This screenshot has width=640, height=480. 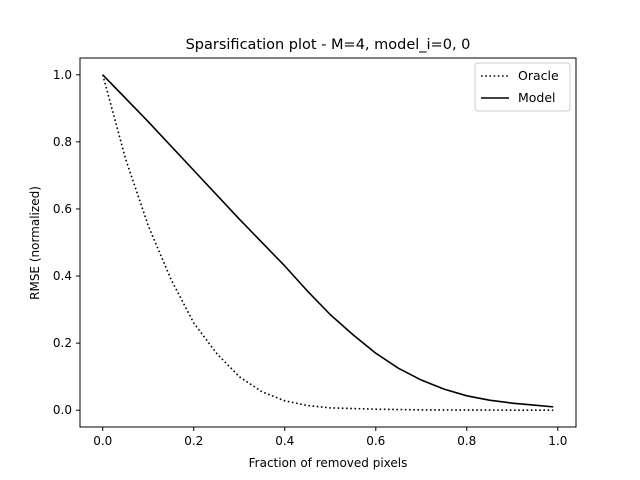 What do you see at coordinates (66, 242) in the screenshot?
I see `y-axis: 0.0 0.2 0.4 0.6 0.8 1.0` at bounding box center [66, 242].